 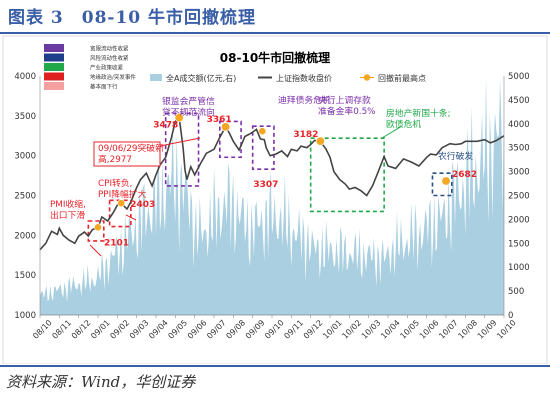 What do you see at coordinates (109, 49) in the screenshot?
I see `category-legend-label: 宽限流动性收紧` at bounding box center [109, 49].